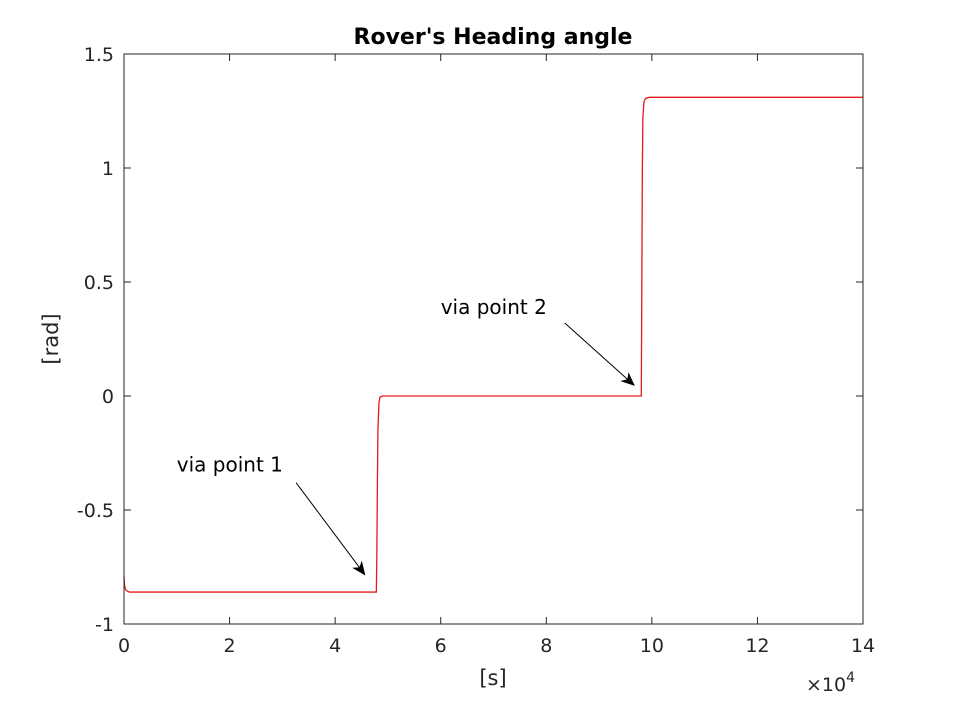 The height and width of the screenshot is (701, 955). Describe the element at coordinates (863, 646) in the screenshot. I see `x-tick-label: 14` at that location.